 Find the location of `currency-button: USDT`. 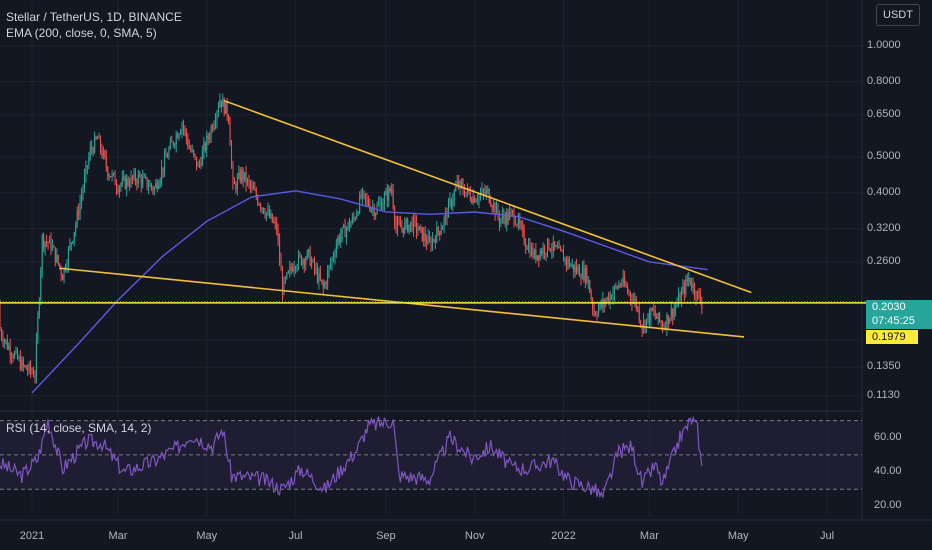

currency-button: USDT is located at coordinates (898, 15).